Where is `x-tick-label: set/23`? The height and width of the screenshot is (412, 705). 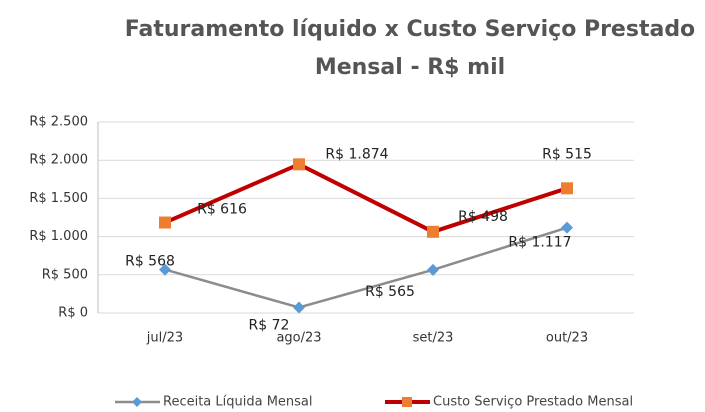 x-tick-label: set/23 is located at coordinates (433, 338).